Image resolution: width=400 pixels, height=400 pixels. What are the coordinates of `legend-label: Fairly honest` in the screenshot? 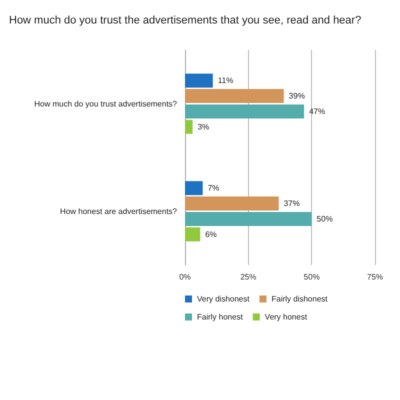 It's located at (220, 317).